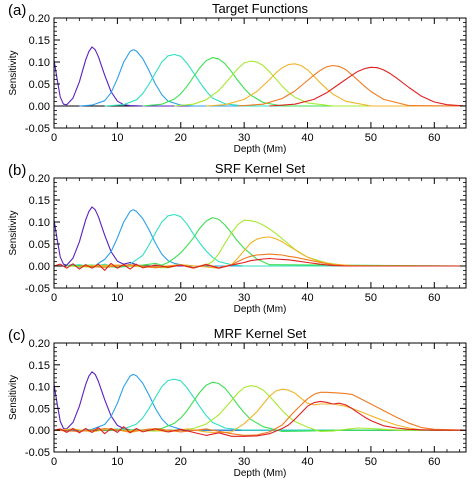  I want to click on panel-label: (c), so click(17, 335).